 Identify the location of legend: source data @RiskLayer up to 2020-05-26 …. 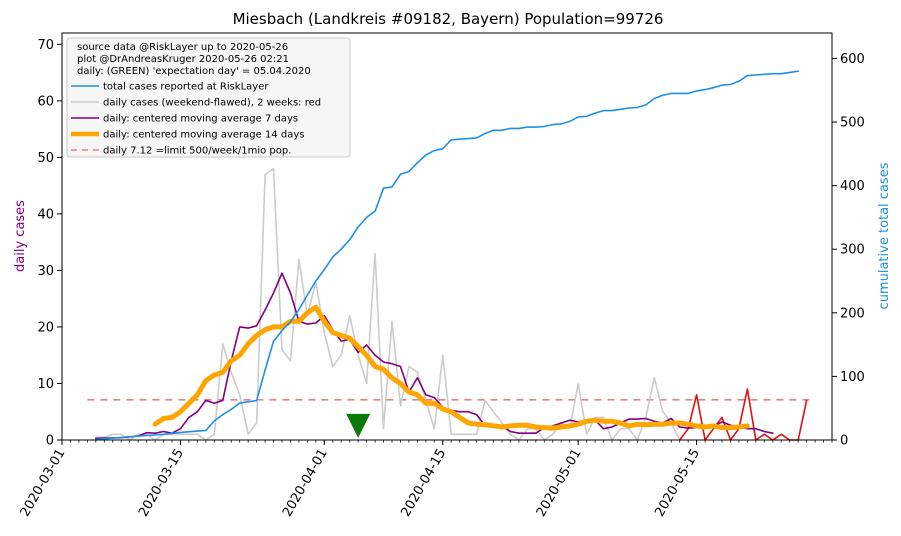
(208, 97).